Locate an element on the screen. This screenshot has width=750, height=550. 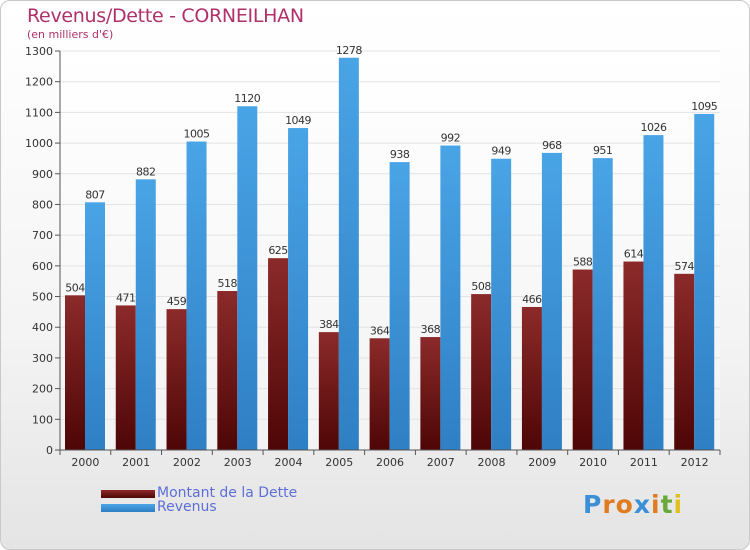
data-label-revenus-2009: 968 is located at coordinates (552, 145).